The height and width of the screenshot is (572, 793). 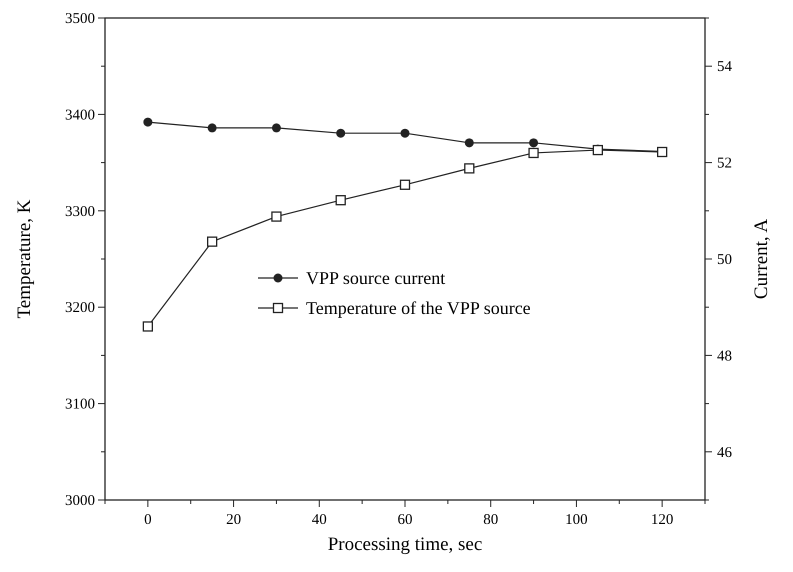 What do you see at coordinates (80, 19) in the screenshot?
I see `y-tick-label: 3500` at bounding box center [80, 19].